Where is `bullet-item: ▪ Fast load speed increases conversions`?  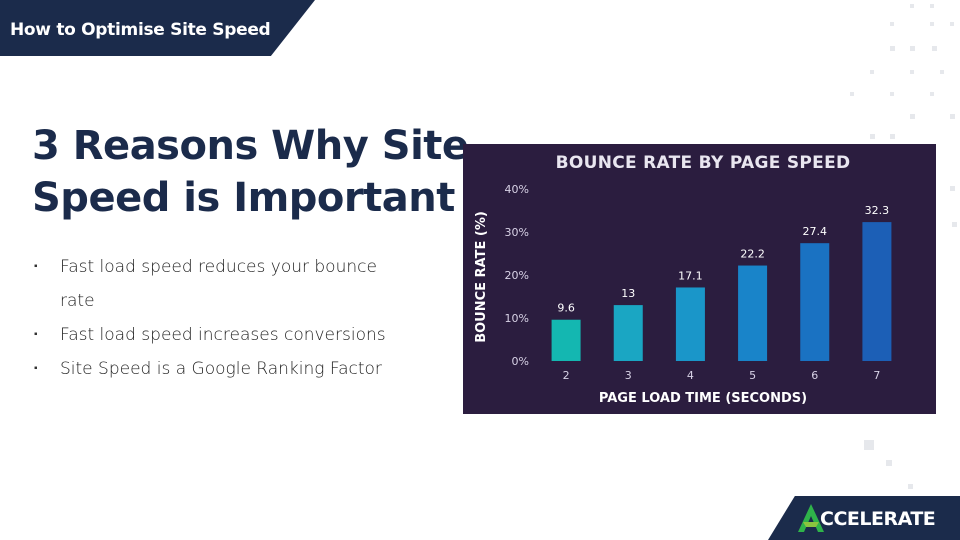
bullet-item: ▪ Fast load speed increases conversions is located at coordinates (224, 335).